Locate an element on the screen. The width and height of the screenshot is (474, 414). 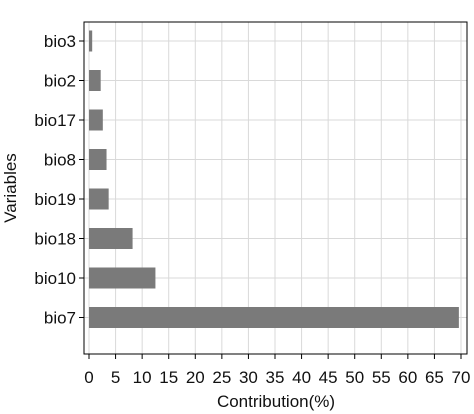
x-tick-label: 25 is located at coordinates (221, 377).